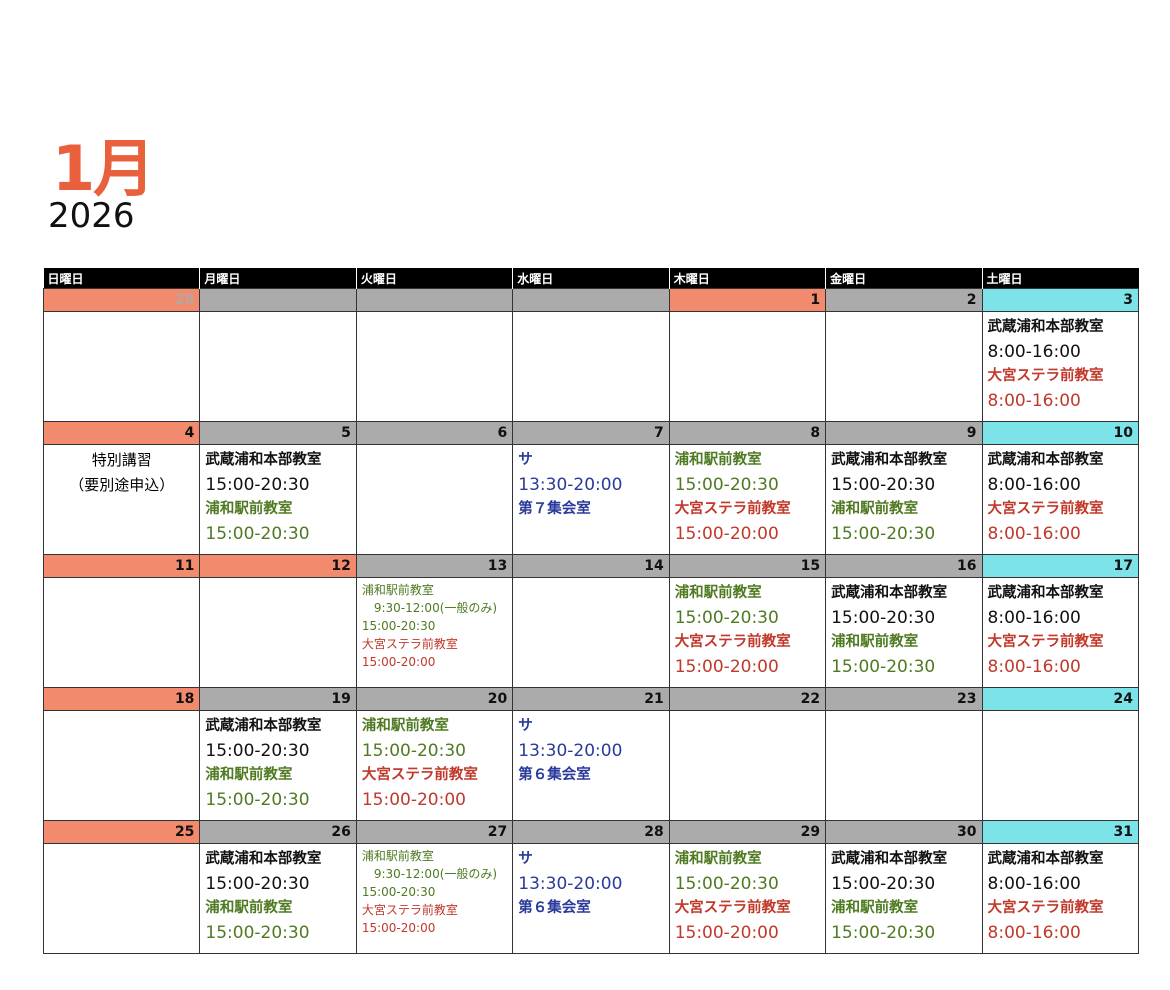  What do you see at coordinates (1060, 278) in the screenshot?
I see `weekday-label: 土曜日` at bounding box center [1060, 278].